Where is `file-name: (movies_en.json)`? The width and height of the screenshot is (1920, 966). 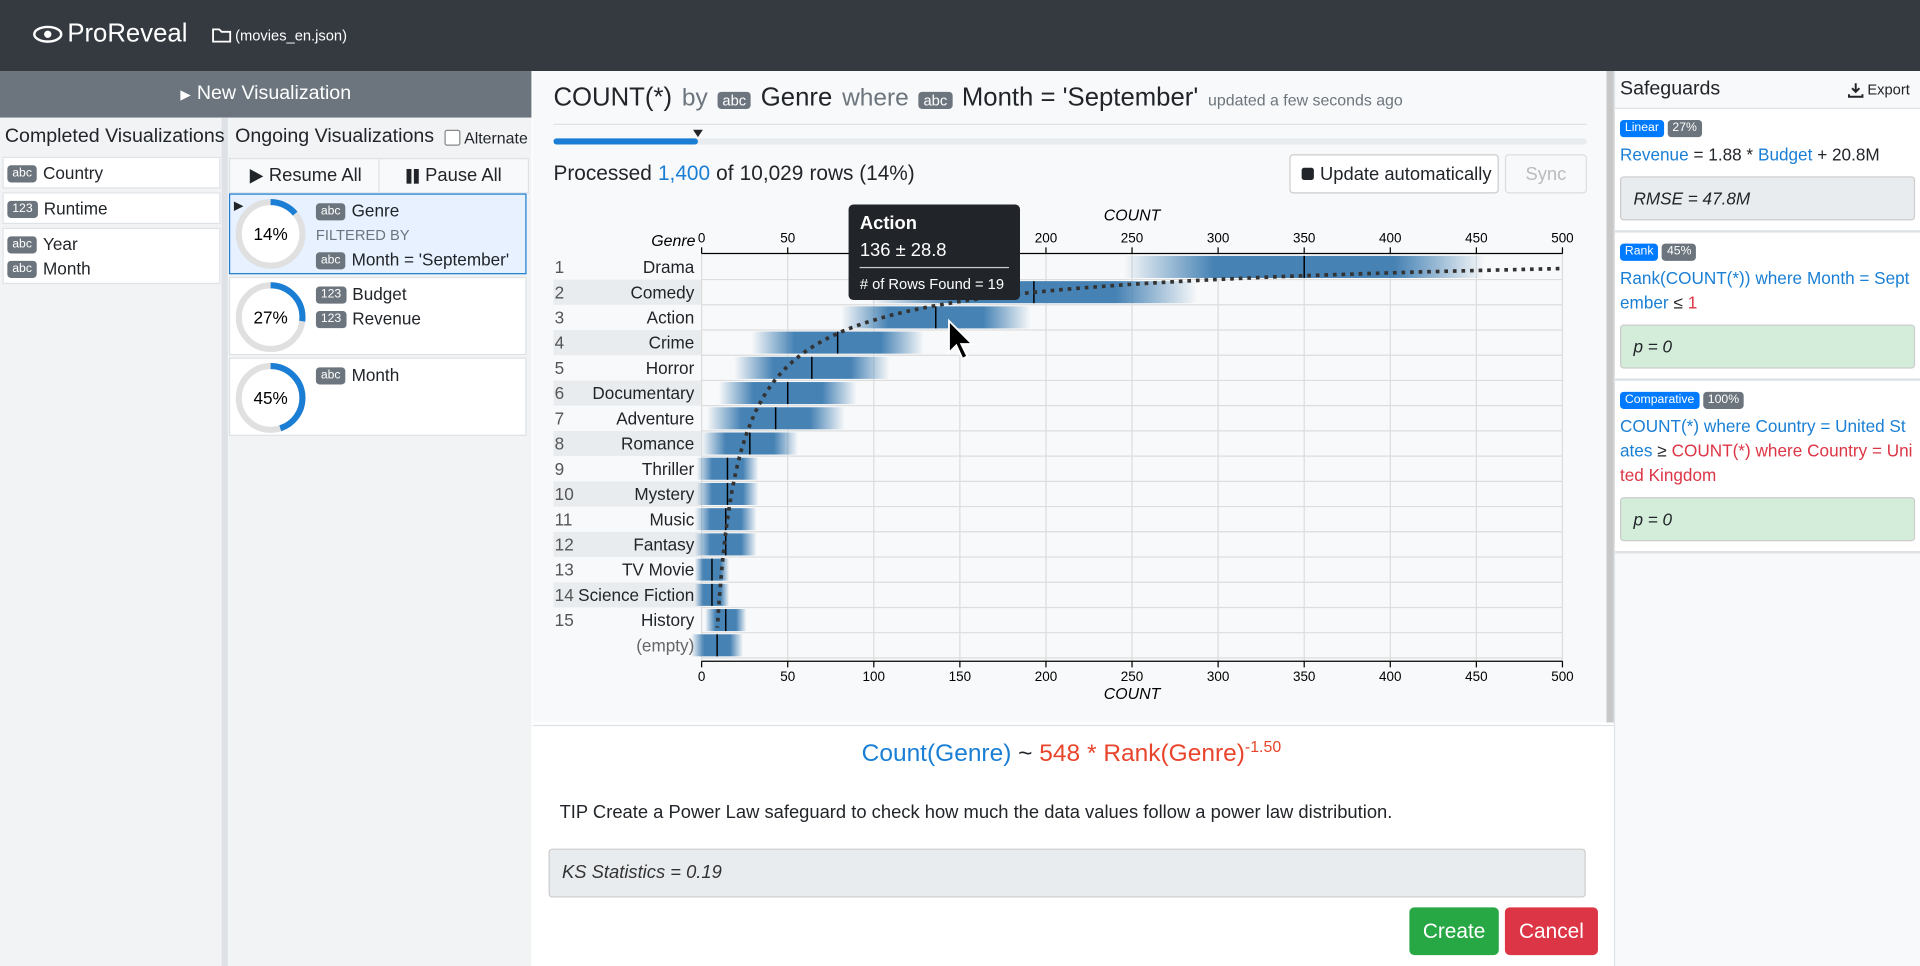
file-name: (movies_en.json) is located at coordinates (291, 35).